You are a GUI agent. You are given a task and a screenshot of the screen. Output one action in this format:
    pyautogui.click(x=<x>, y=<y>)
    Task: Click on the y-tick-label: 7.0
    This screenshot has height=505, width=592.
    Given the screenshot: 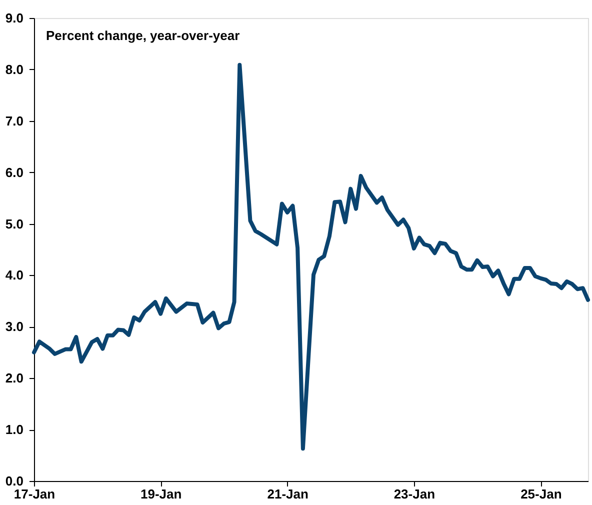 What is the action you would take?
    pyautogui.click(x=14, y=120)
    